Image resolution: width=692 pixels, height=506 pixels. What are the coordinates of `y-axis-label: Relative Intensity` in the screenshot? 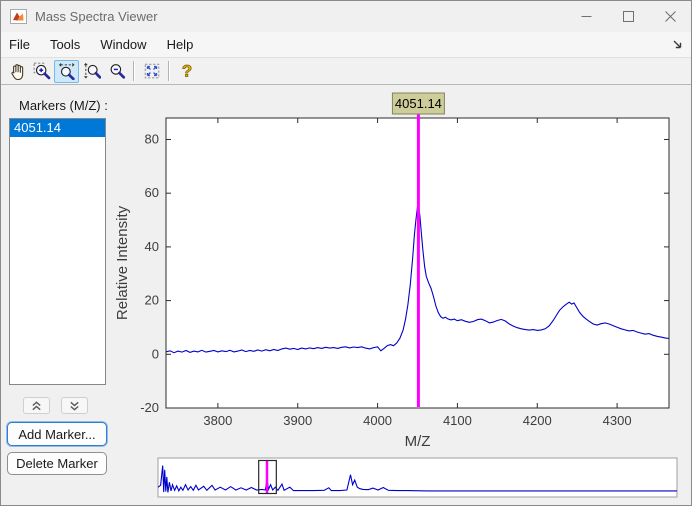 It's located at (122, 262).